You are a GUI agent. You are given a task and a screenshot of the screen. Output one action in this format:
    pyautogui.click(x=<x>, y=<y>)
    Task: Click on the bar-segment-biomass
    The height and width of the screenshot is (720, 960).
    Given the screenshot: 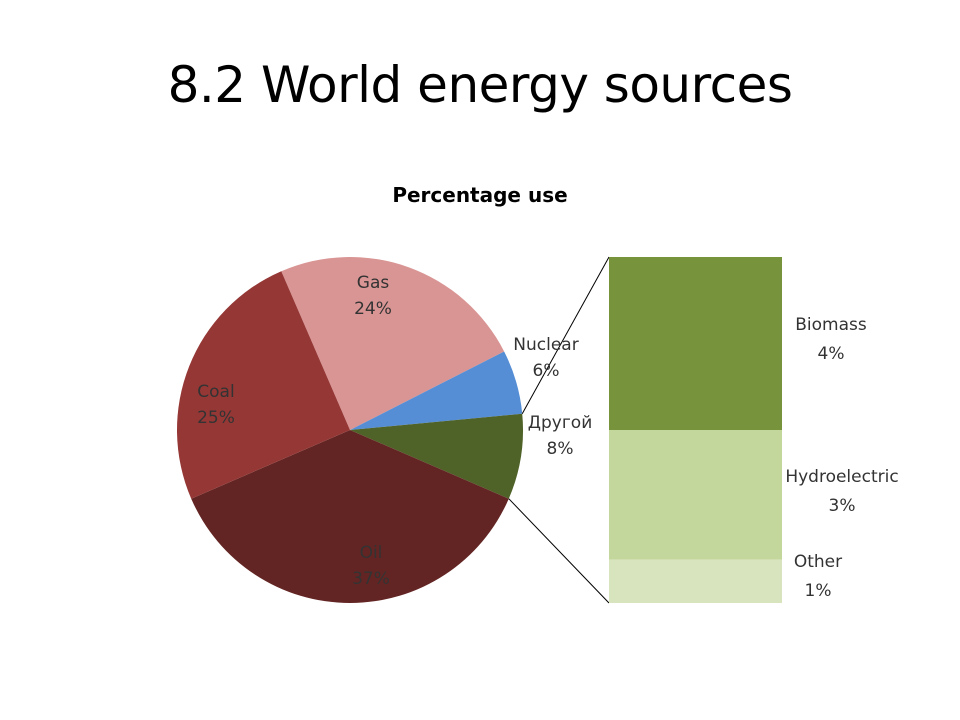 What is the action you would take?
    pyautogui.click(x=695, y=343)
    